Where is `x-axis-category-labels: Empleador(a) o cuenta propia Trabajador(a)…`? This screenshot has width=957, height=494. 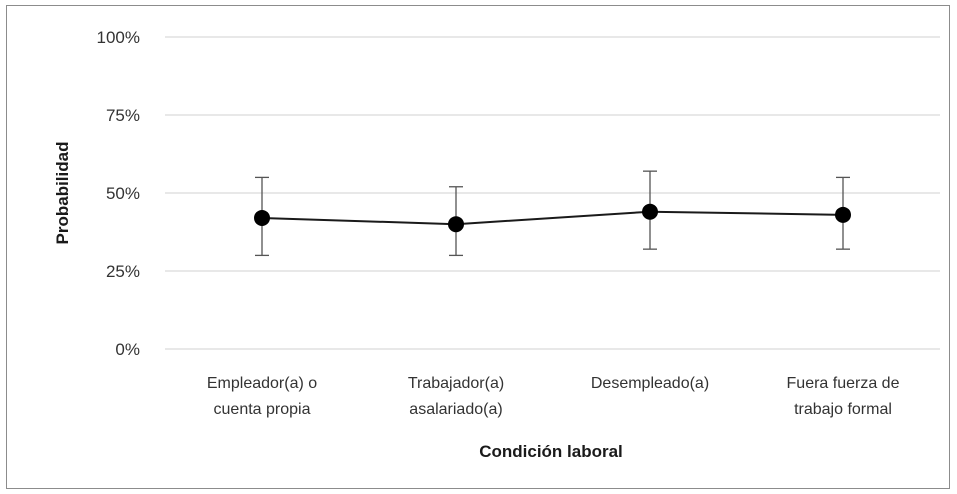
x-axis-category-labels: Empleador(a) o cuenta propia Trabajador(a)… is located at coordinates (553, 396).